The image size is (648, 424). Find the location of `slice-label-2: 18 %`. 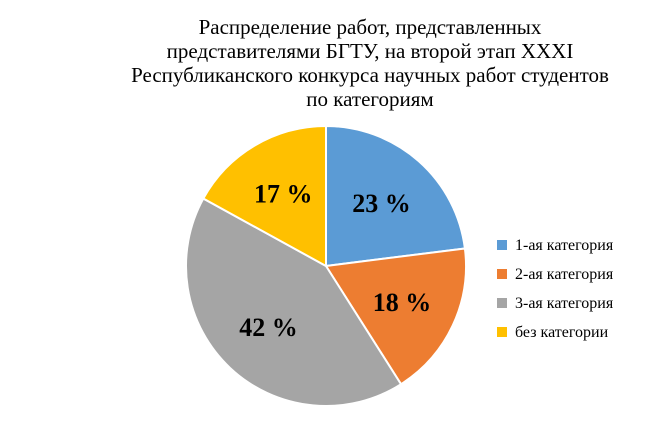

slice-label-2: 18 % is located at coordinates (402, 302).